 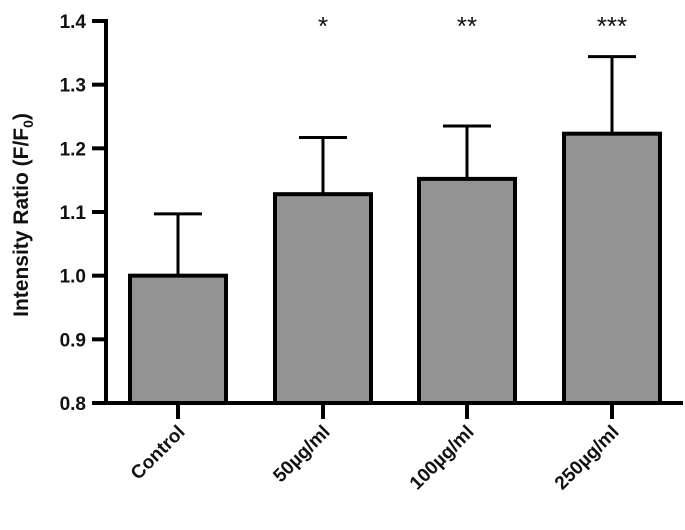 I want to click on y-tick-label: 1.2, so click(x=73, y=149).